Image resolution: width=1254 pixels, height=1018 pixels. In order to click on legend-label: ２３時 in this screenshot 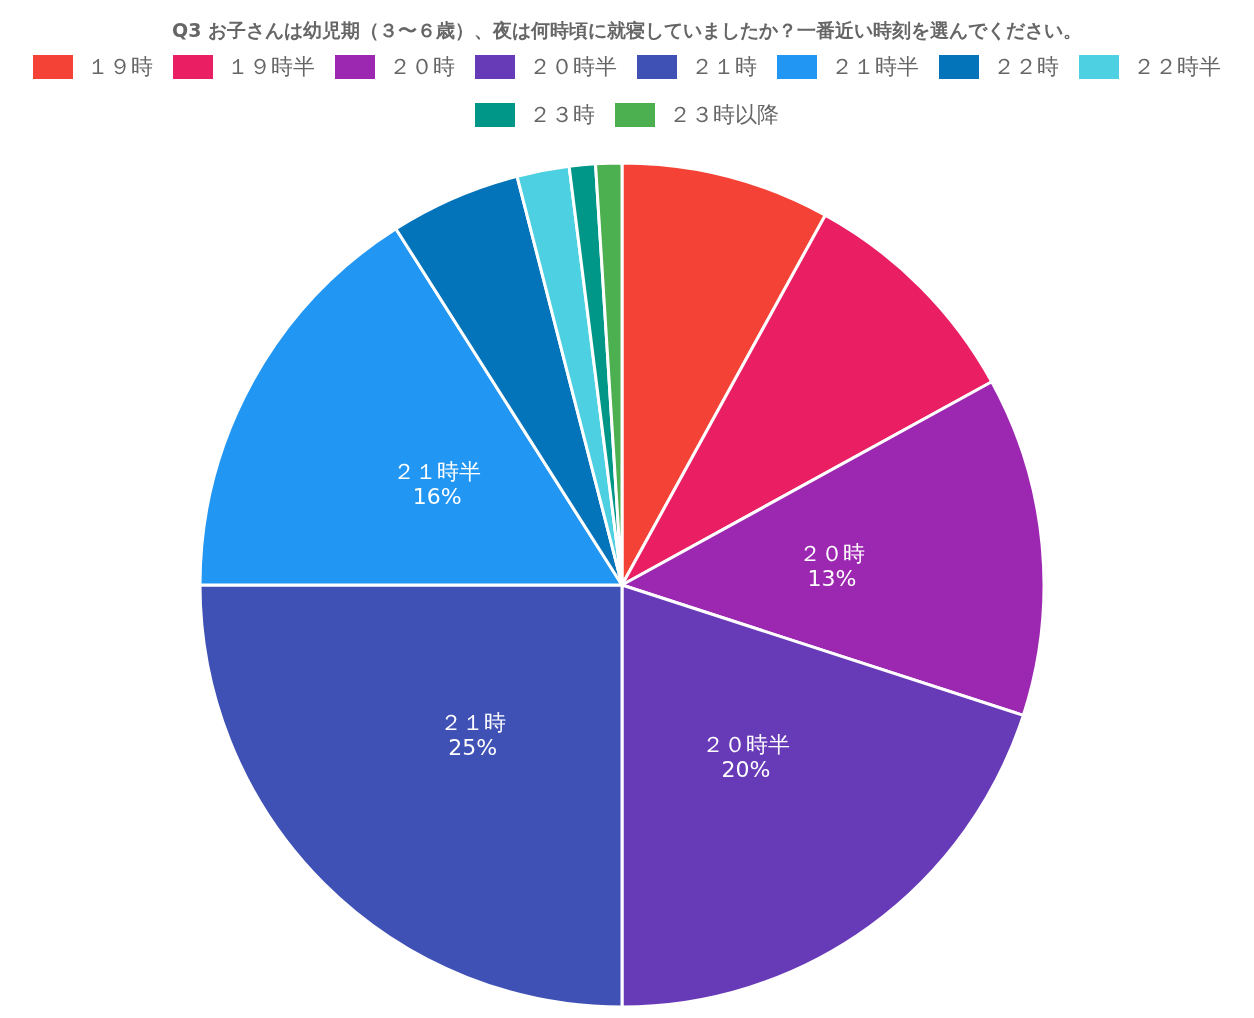, I will do `click(562, 115)`.